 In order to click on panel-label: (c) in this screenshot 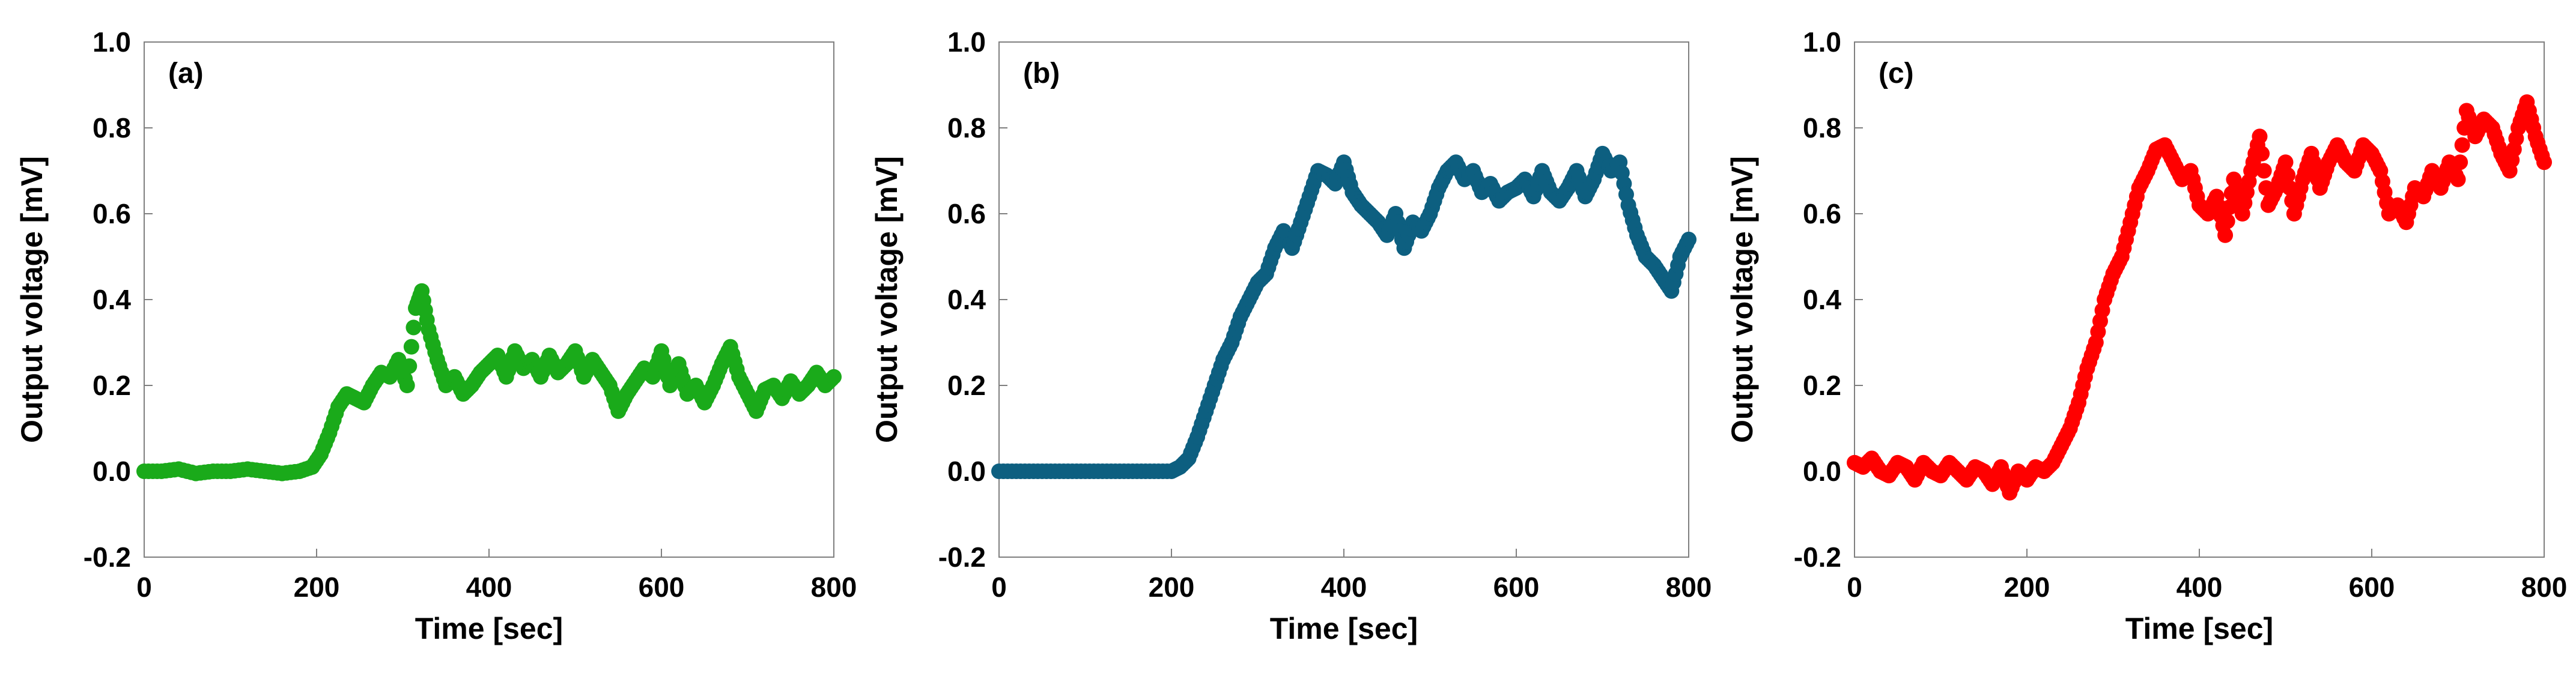, I will do `click(1896, 73)`.